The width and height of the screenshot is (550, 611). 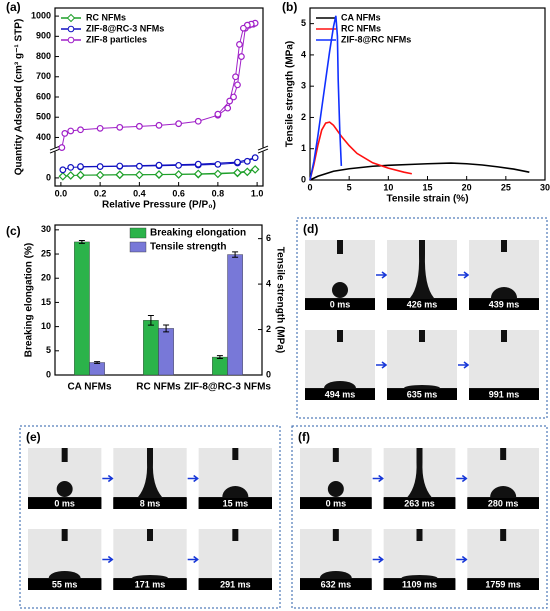 What do you see at coordinates (268, 283) in the screenshot?
I see `y2-tick-label: 4` at bounding box center [268, 283].